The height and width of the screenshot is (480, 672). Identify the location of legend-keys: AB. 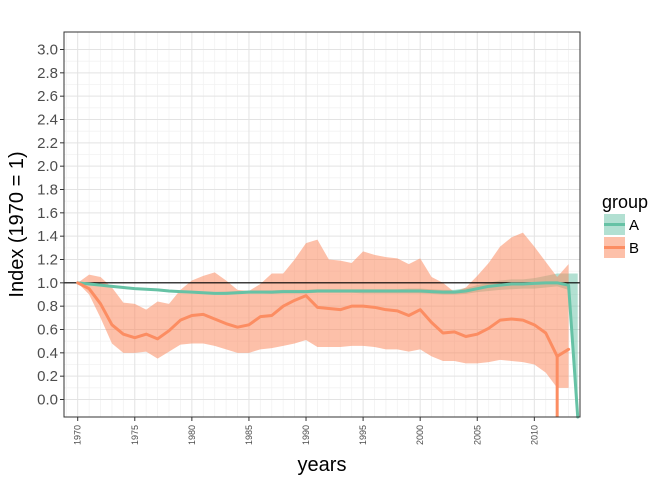
(621, 236).